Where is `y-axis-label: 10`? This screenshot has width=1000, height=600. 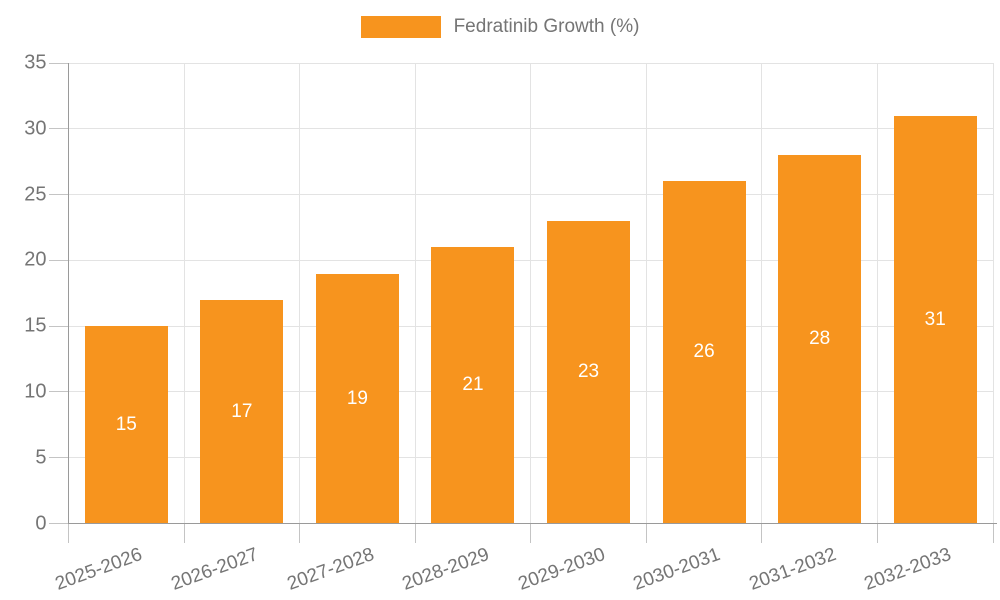 y-axis-label: 10 is located at coordinates (35, 391).